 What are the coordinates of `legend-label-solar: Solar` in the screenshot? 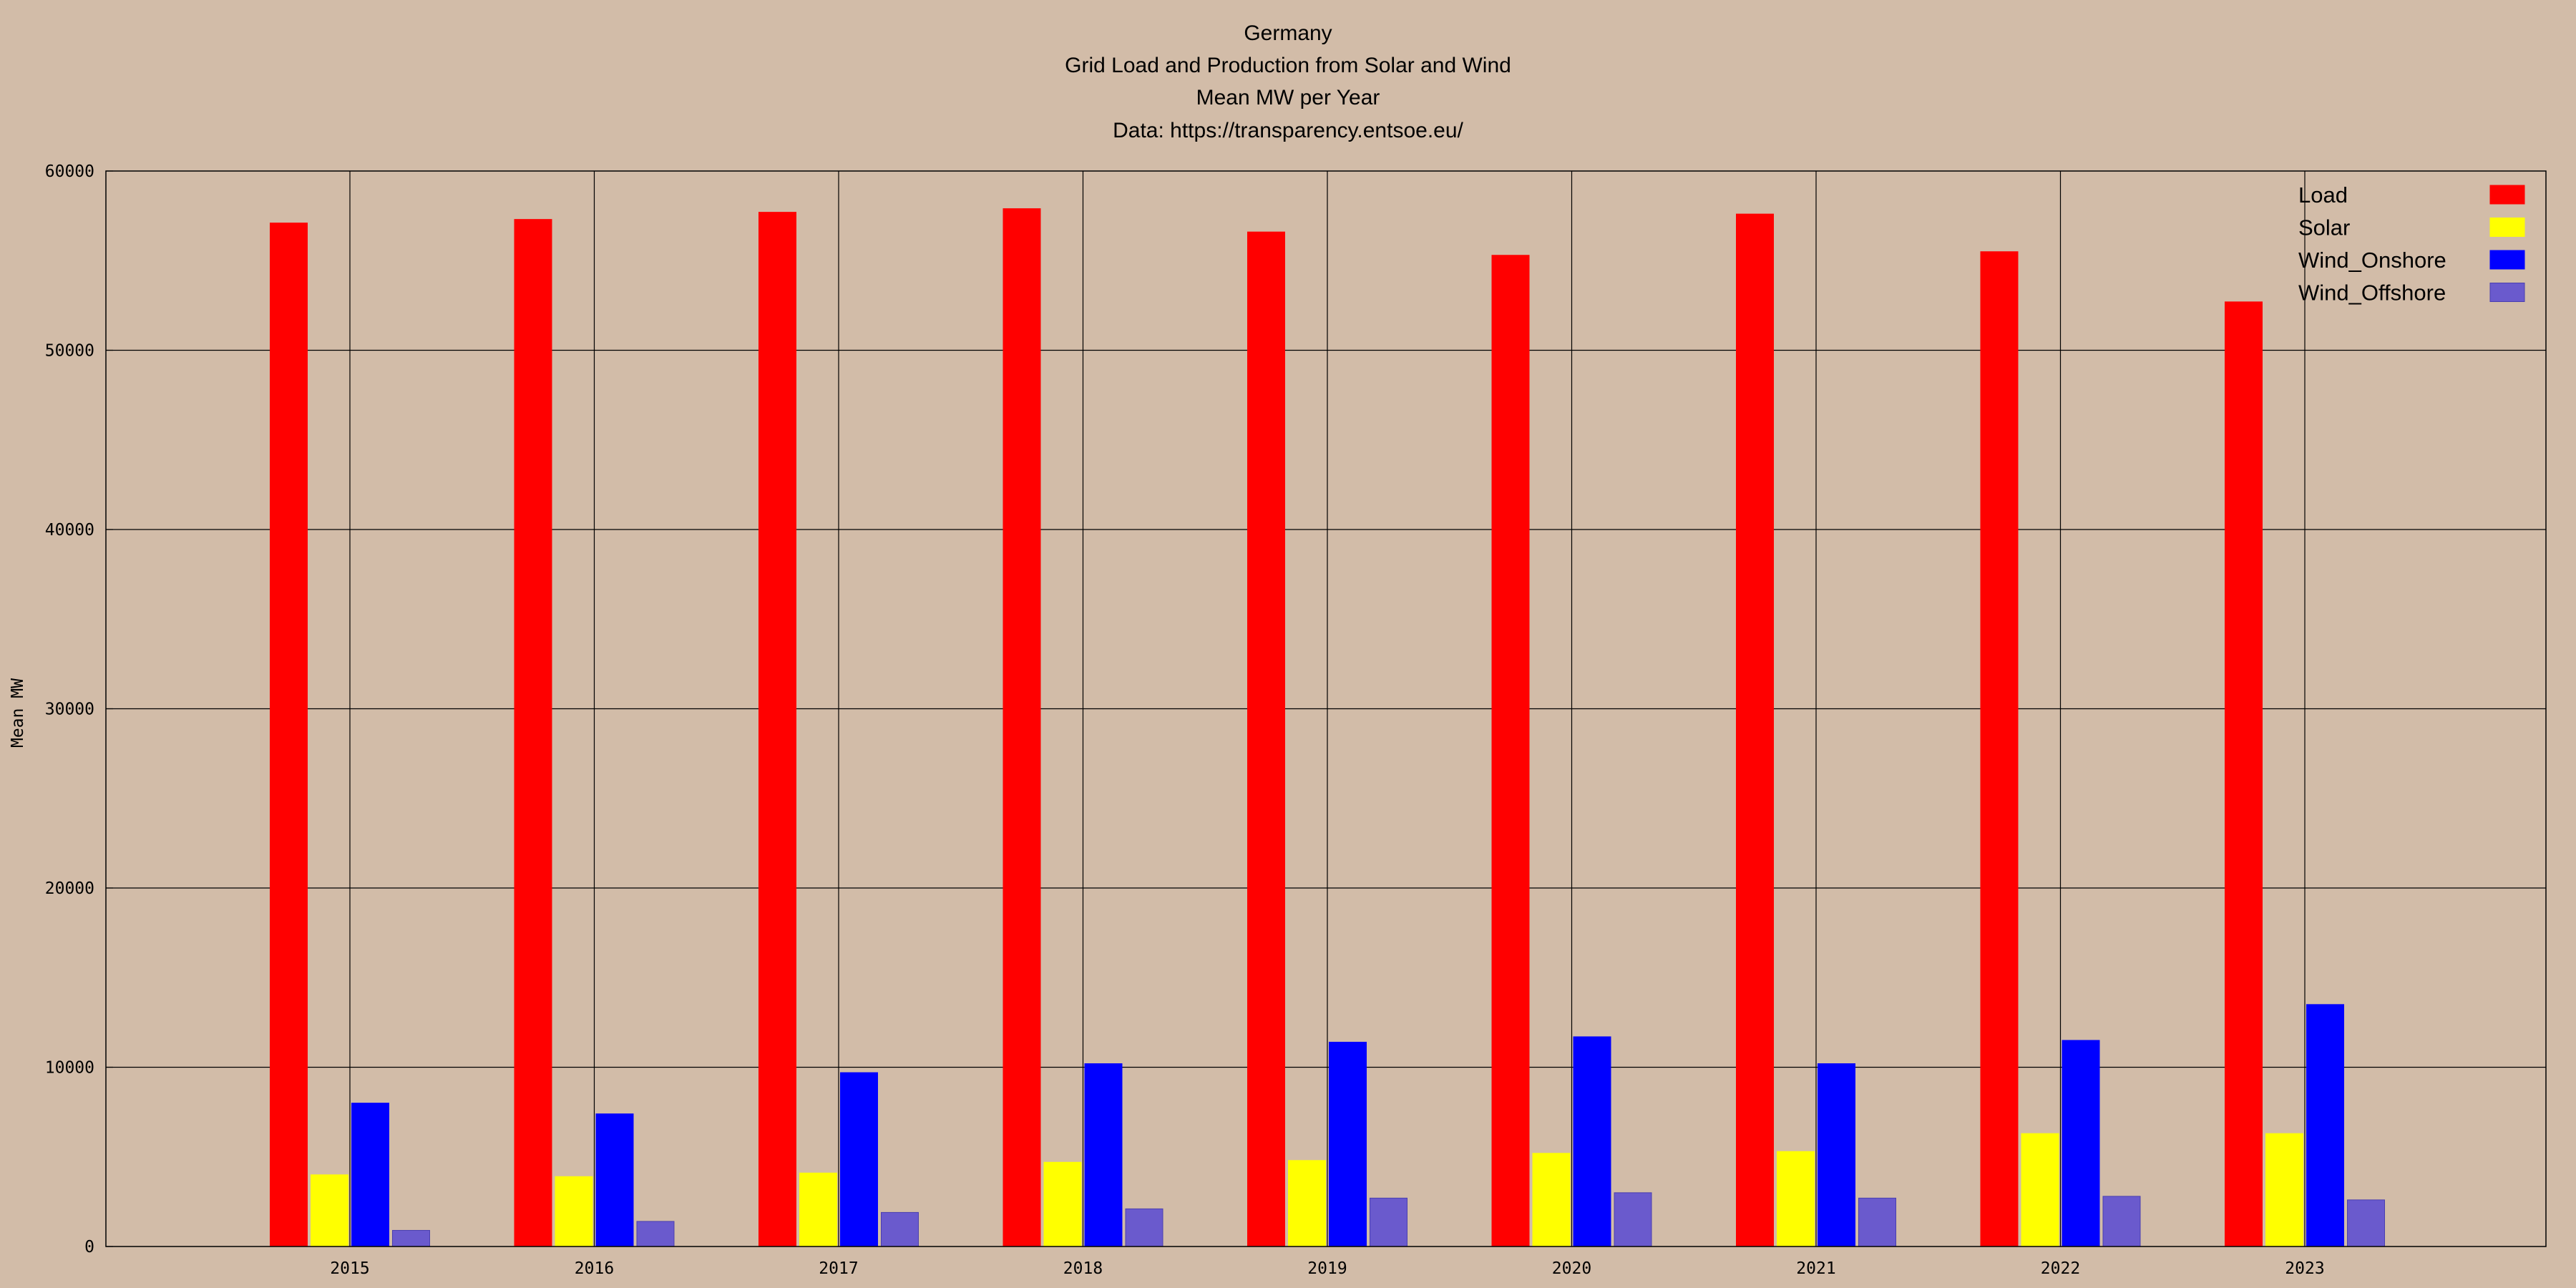 It's located at (2324, 227).